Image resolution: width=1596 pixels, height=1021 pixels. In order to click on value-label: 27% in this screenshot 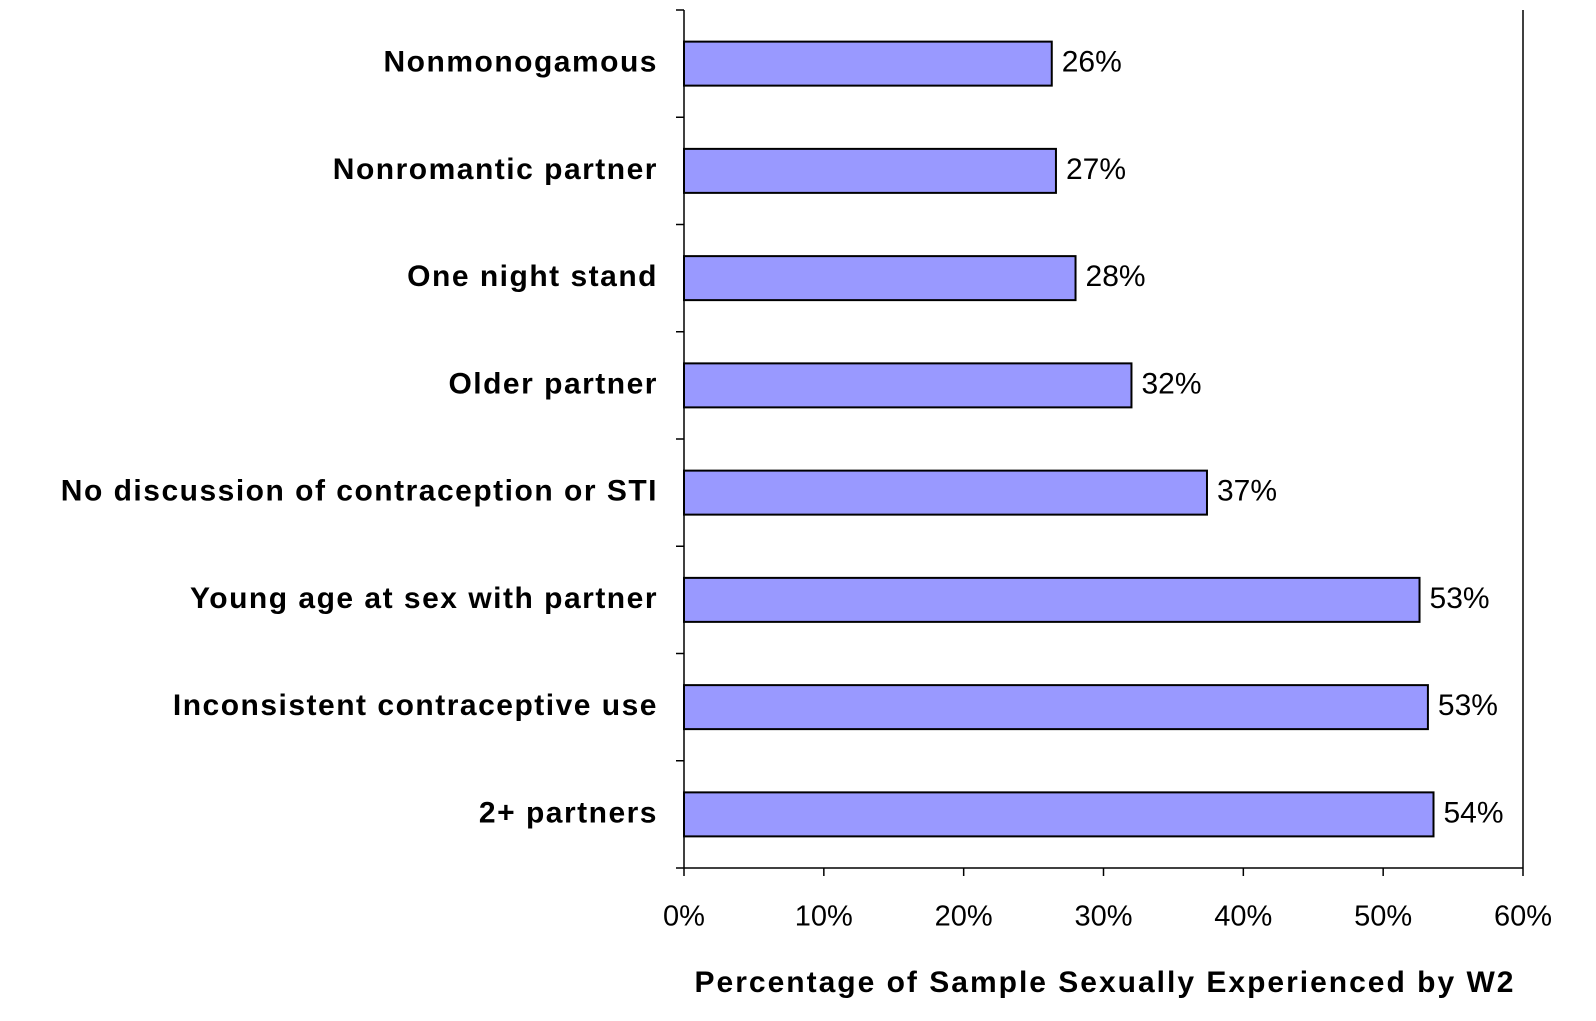, I will do `click(1096, 169)`.